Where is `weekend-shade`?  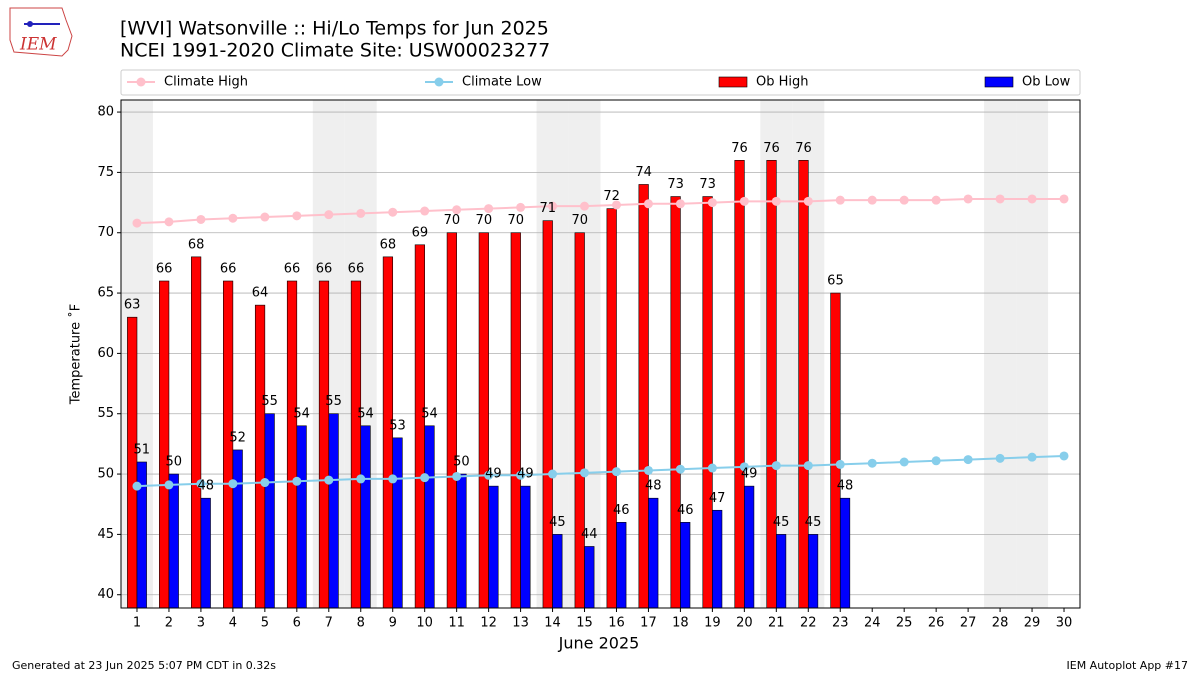
weekend-shade is located at coordinates (1000, 354).